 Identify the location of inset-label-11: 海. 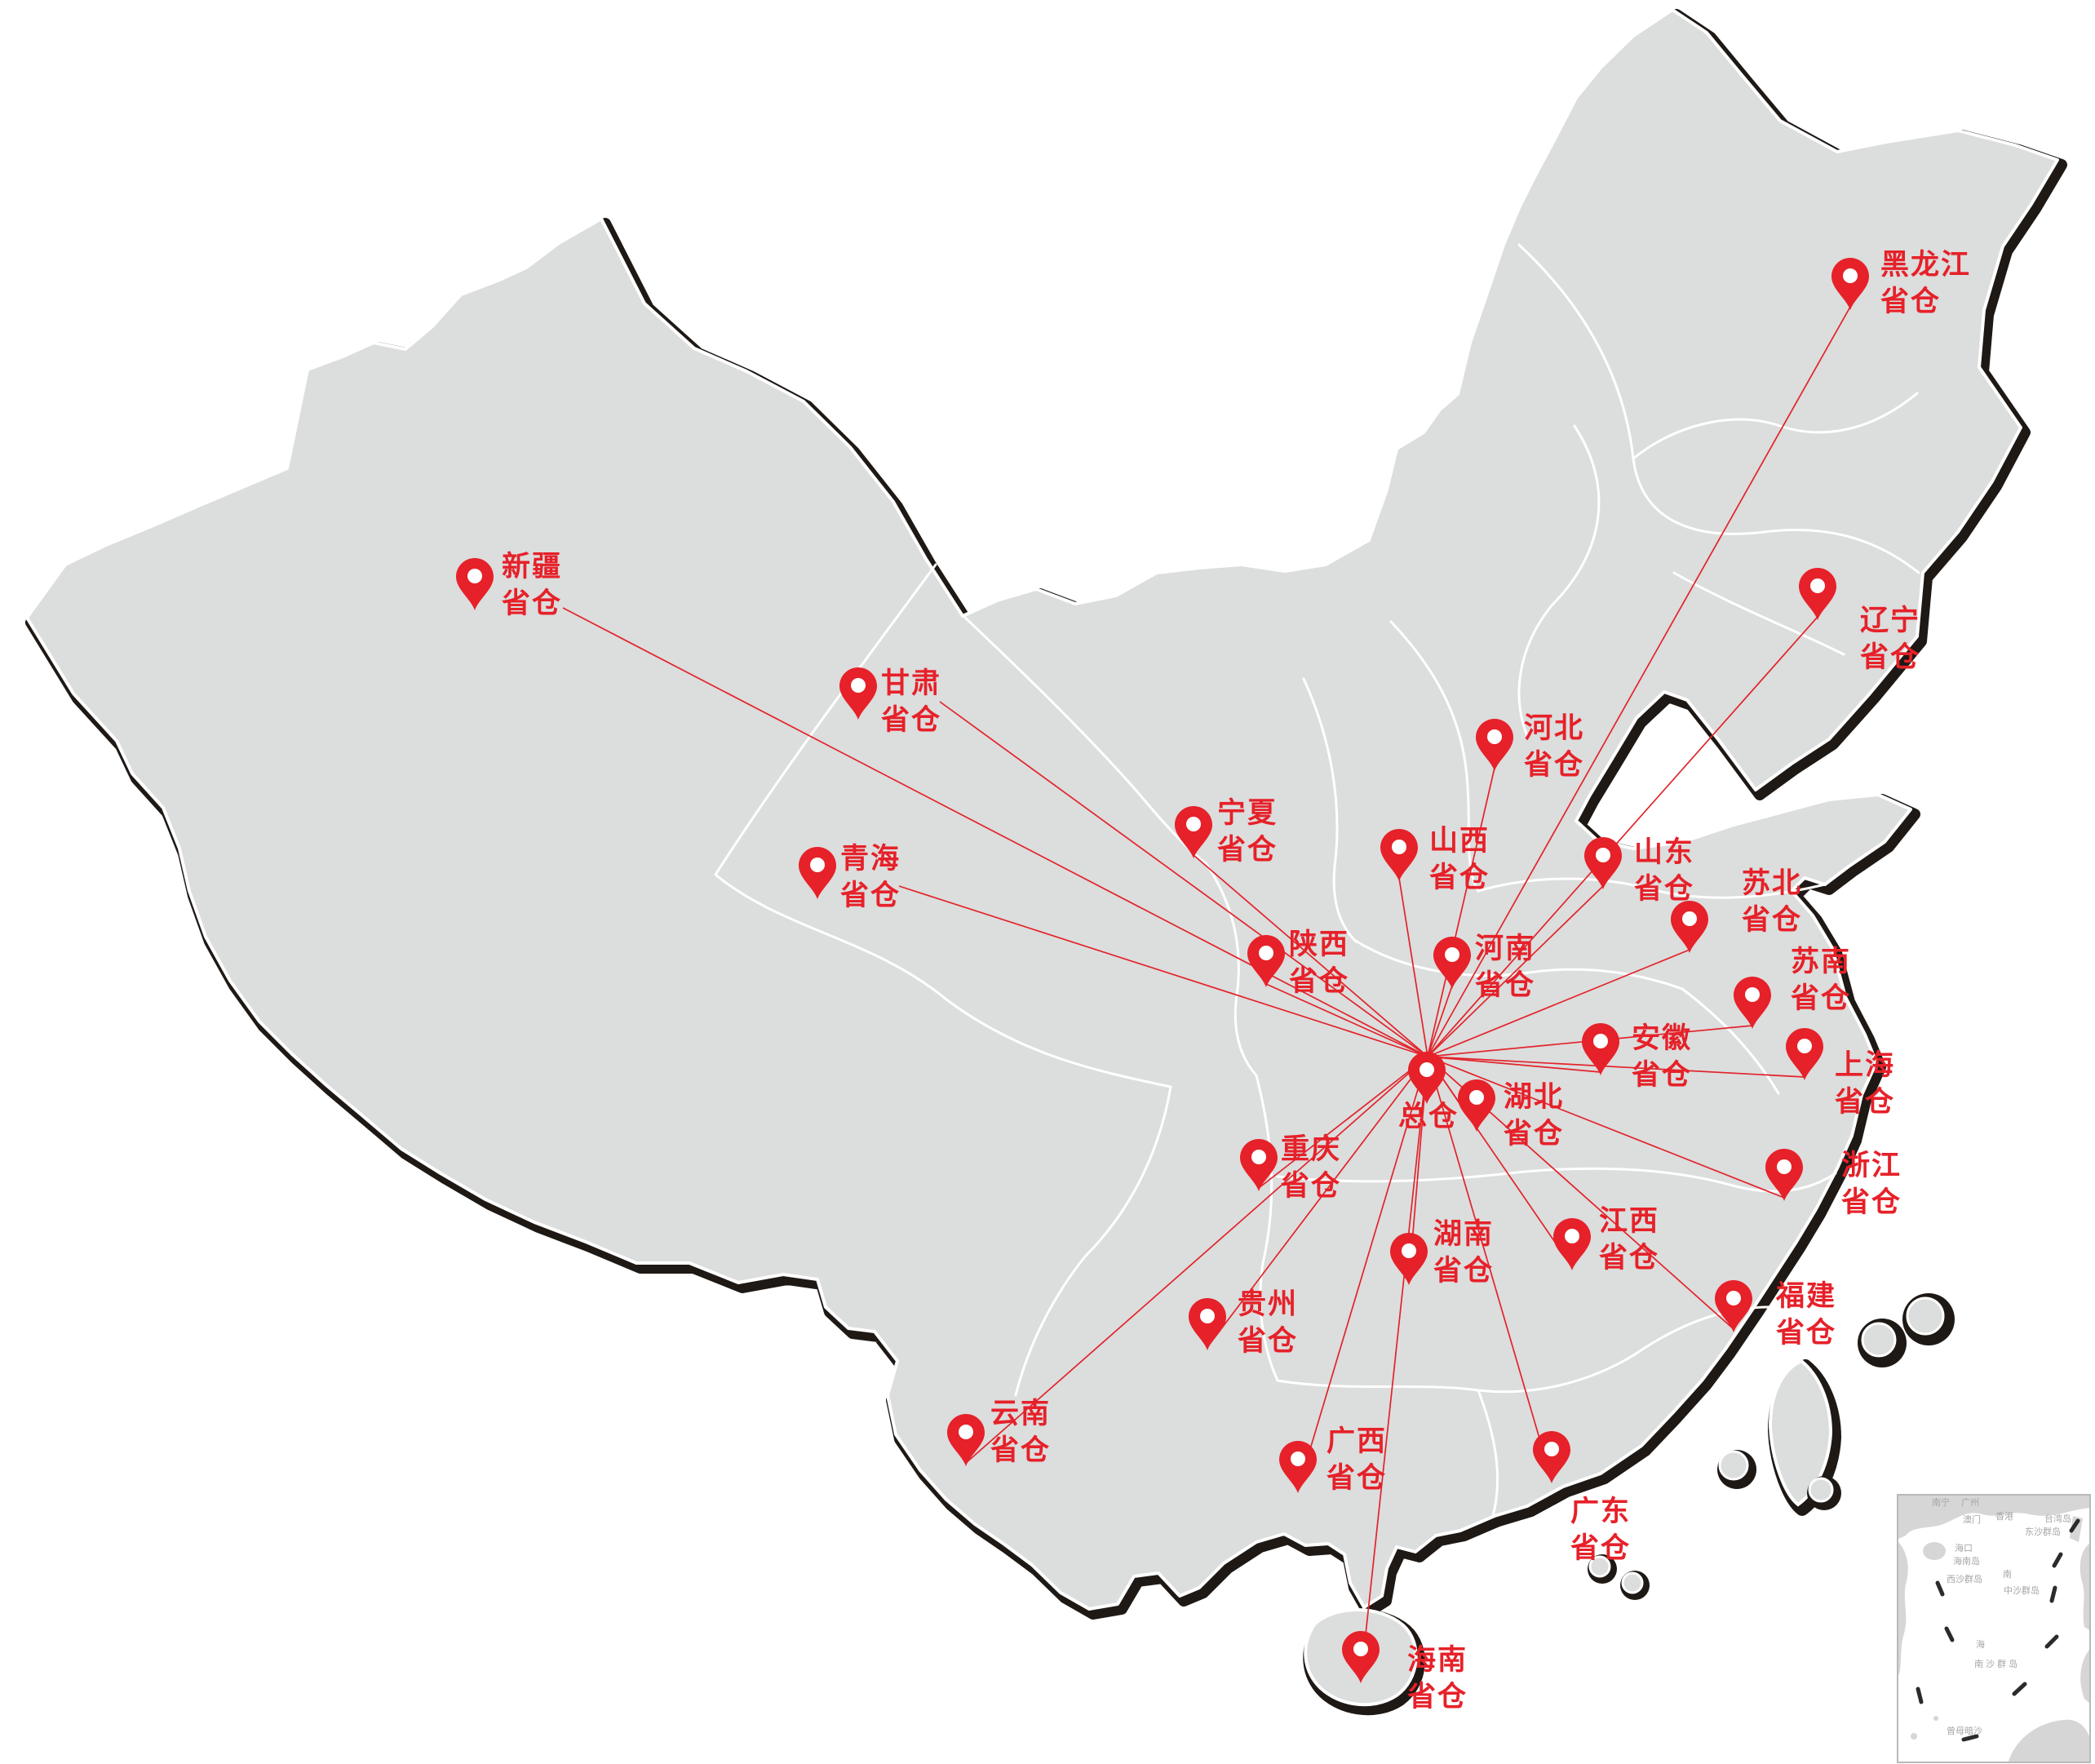
(1980, 1645).